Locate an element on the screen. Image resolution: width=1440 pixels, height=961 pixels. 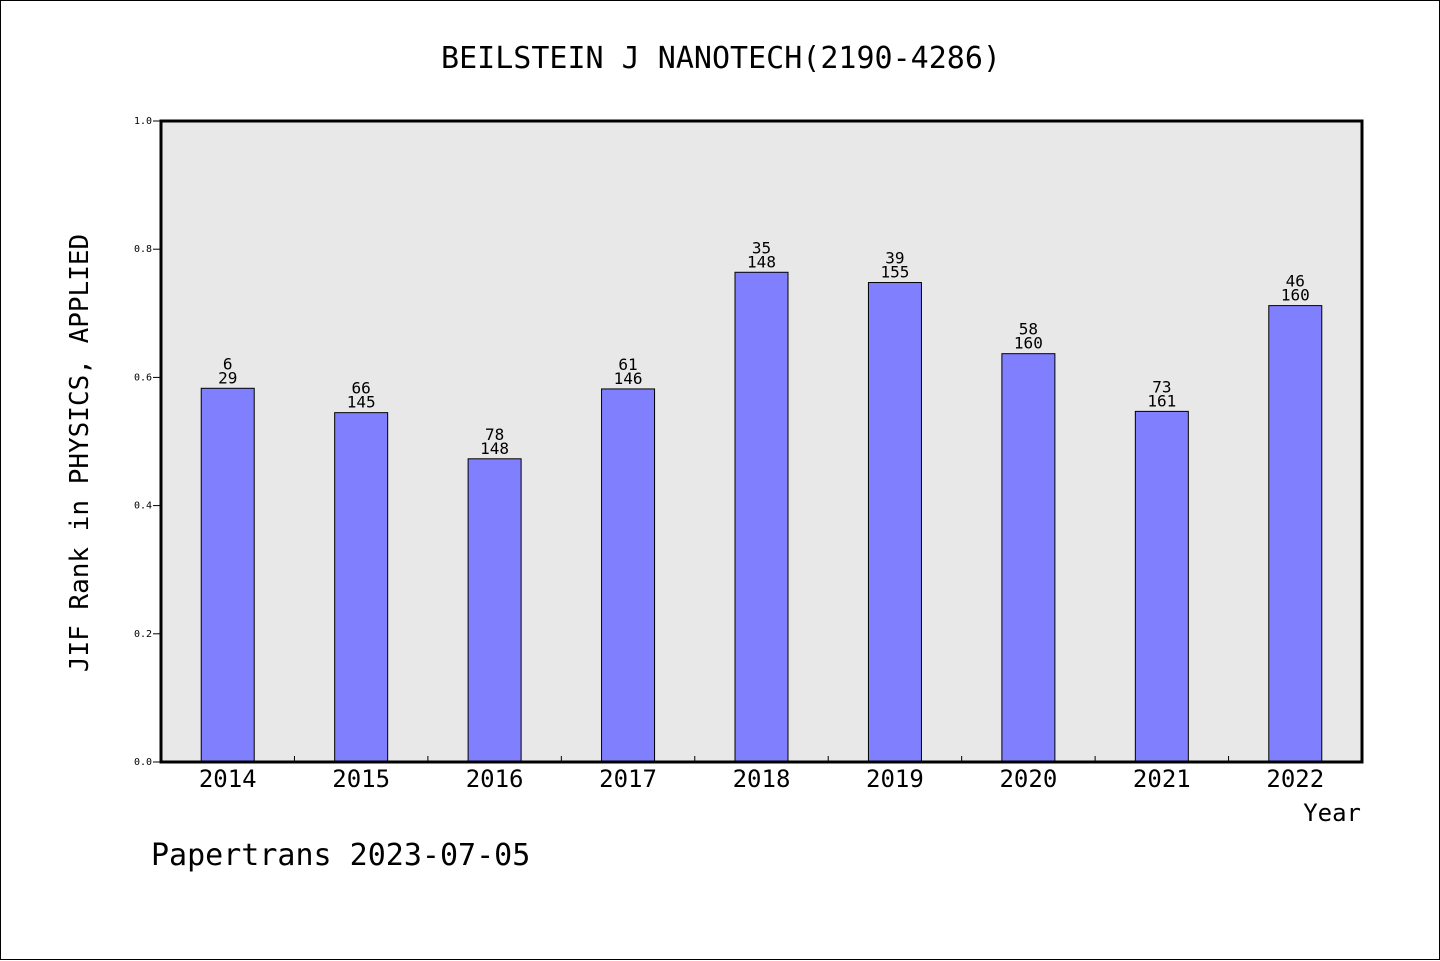
bar-rank-label: 73 is located at coordinates (1161, 386).